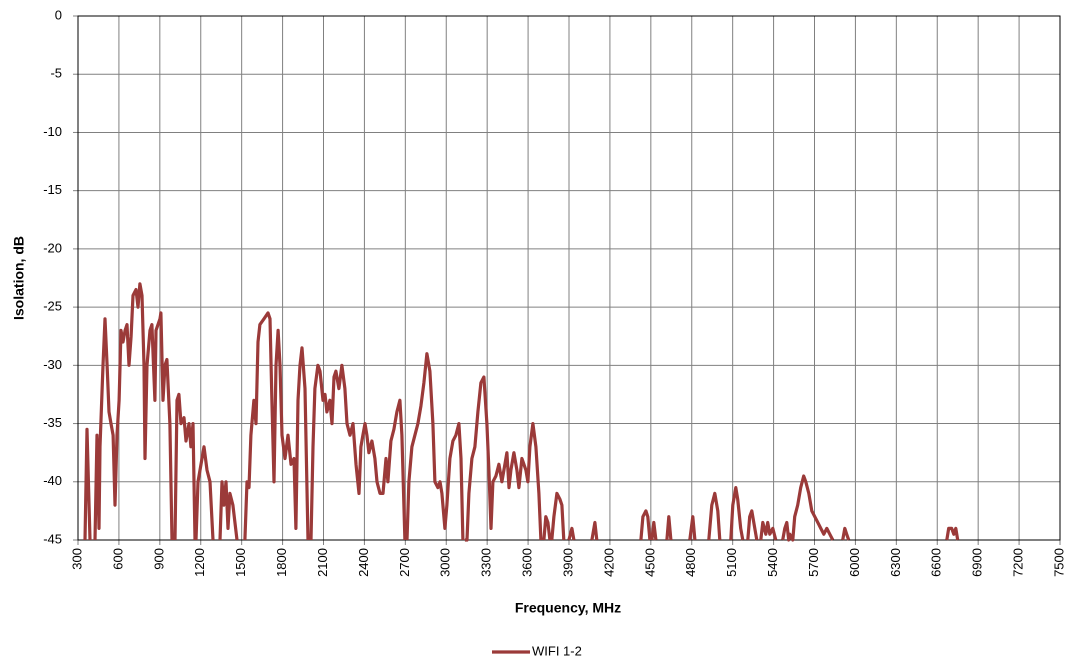 Image resolution: width=1070 pixels, height=662 pixels. What do you see at coordinates (1018, 562) in the screenshot?
I see `x-tick-label: 7200` at bounding box center [1018, 562].